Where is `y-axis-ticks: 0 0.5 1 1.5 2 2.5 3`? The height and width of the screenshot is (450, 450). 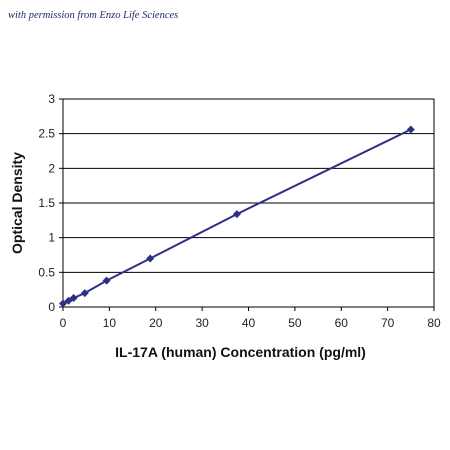
y-axis-ticks: 0 0.5 1 1.5 2 2.5 3 is located at coordinates (50, 203).